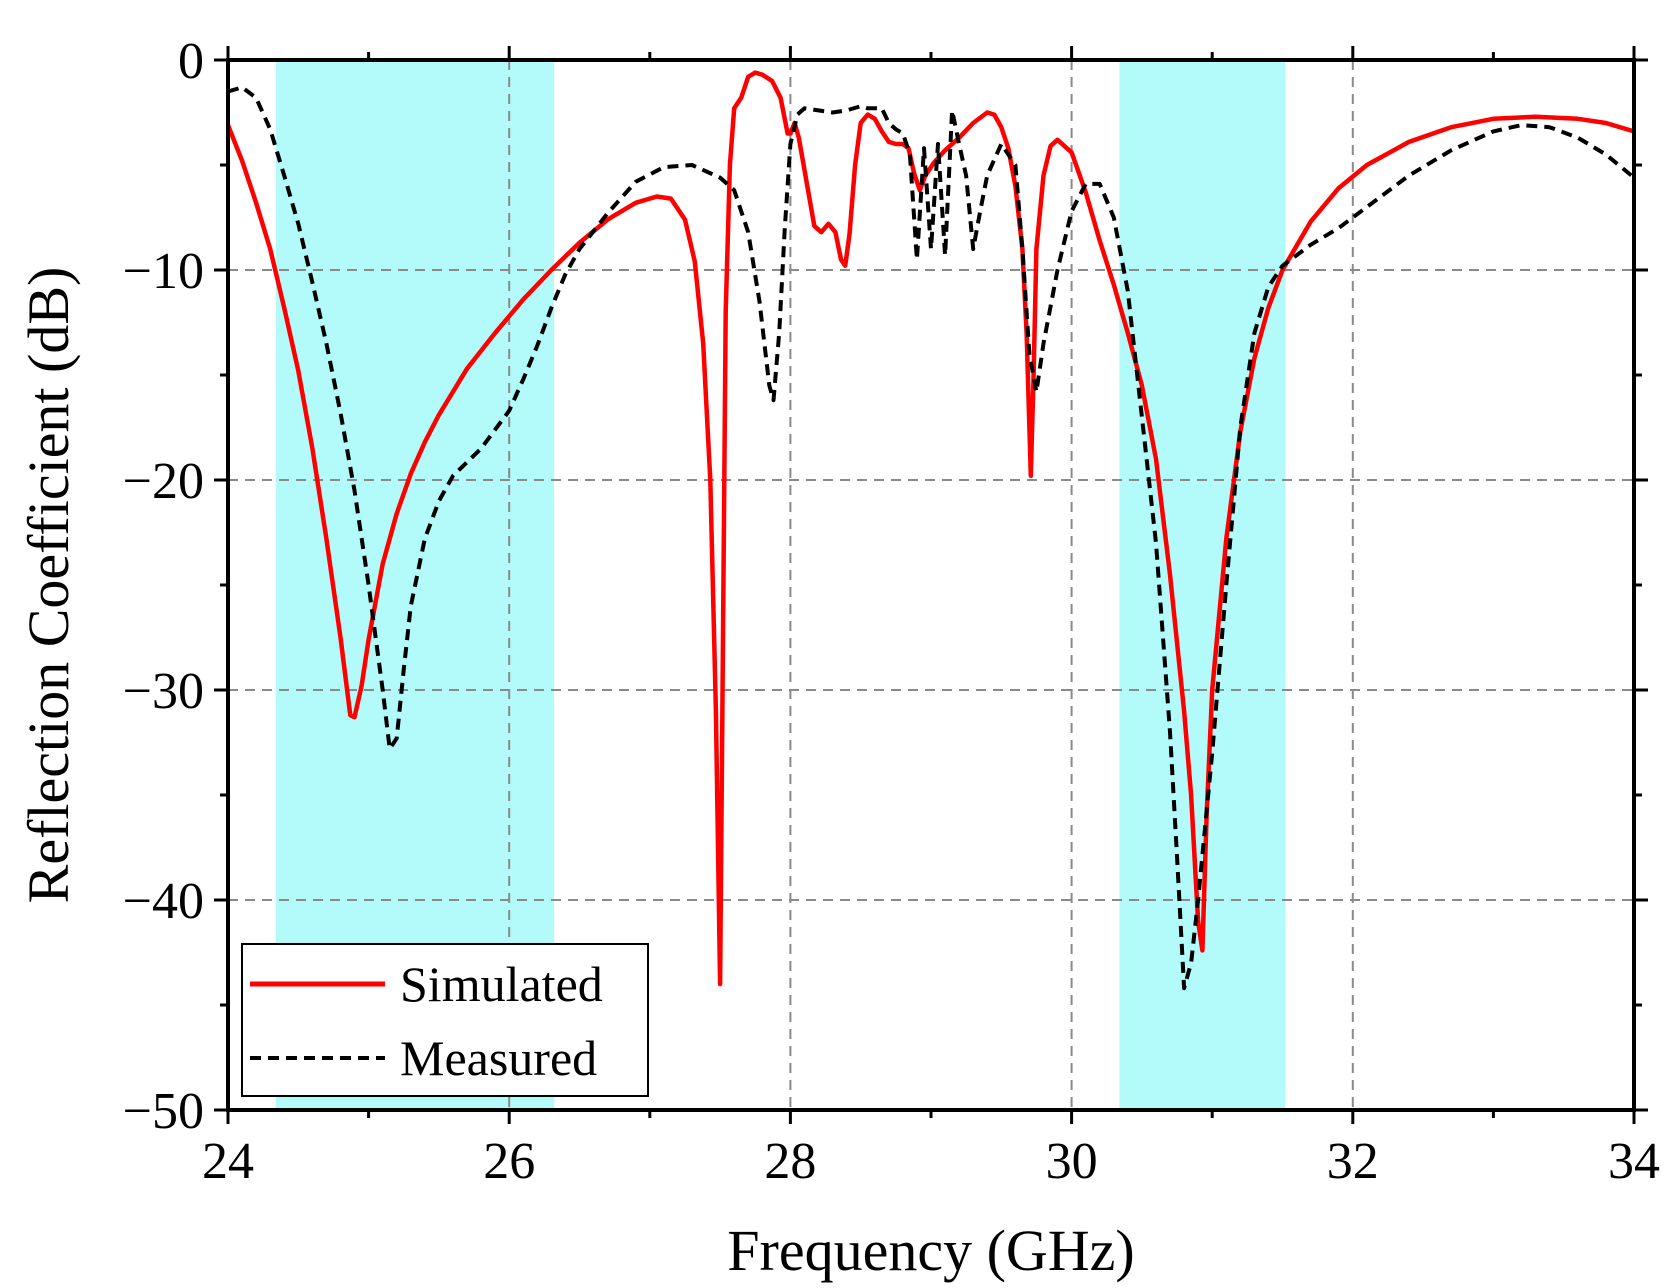 The image size is (1680, 1288). I want to click on legend-box, so click(445, 1020).